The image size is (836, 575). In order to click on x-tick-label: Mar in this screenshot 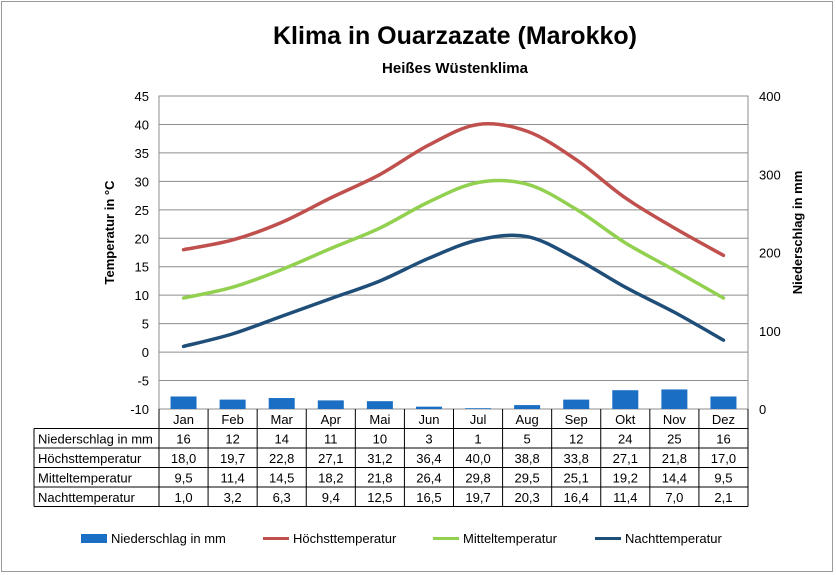, I will do `click(282, 419)`.